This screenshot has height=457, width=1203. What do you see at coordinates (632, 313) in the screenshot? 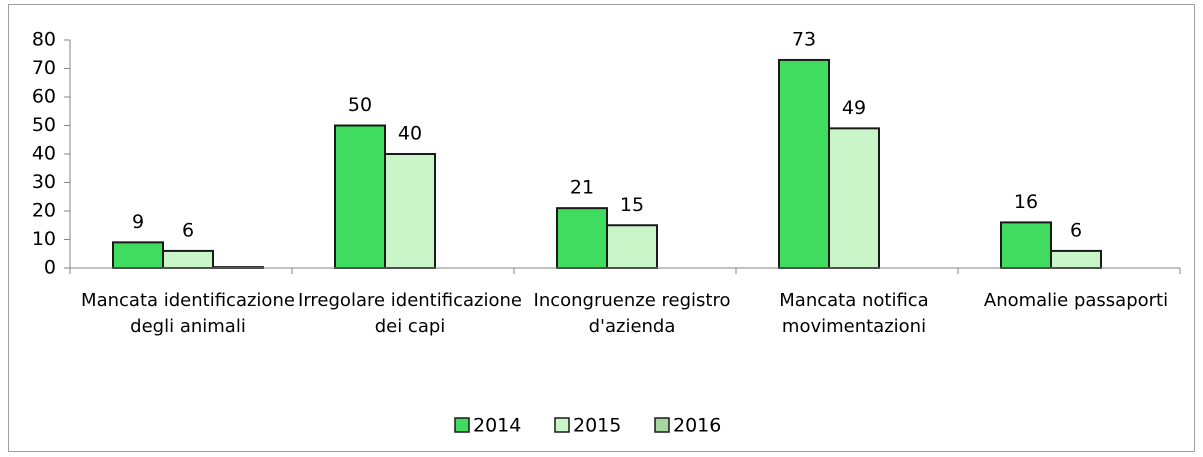
I see `x-tick-label: Incongruenze registro d'azienda` at bounding box center [632, 313].